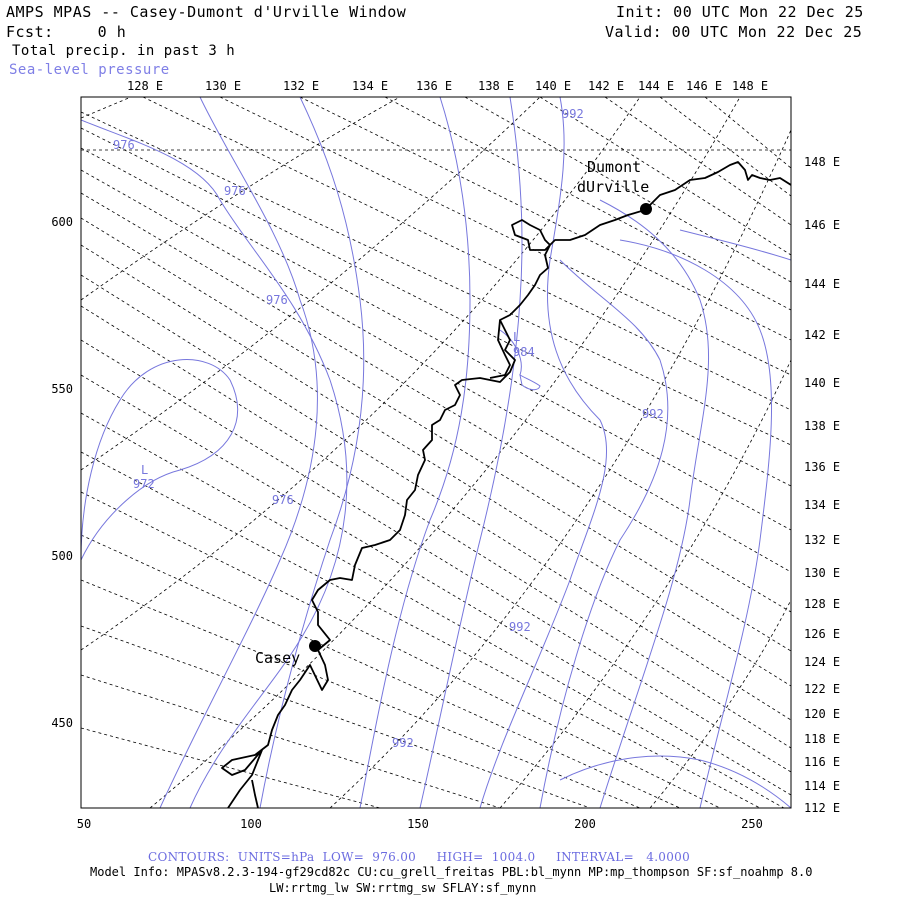  I want to click on station-casey-label: Casey, so click(277, 658).